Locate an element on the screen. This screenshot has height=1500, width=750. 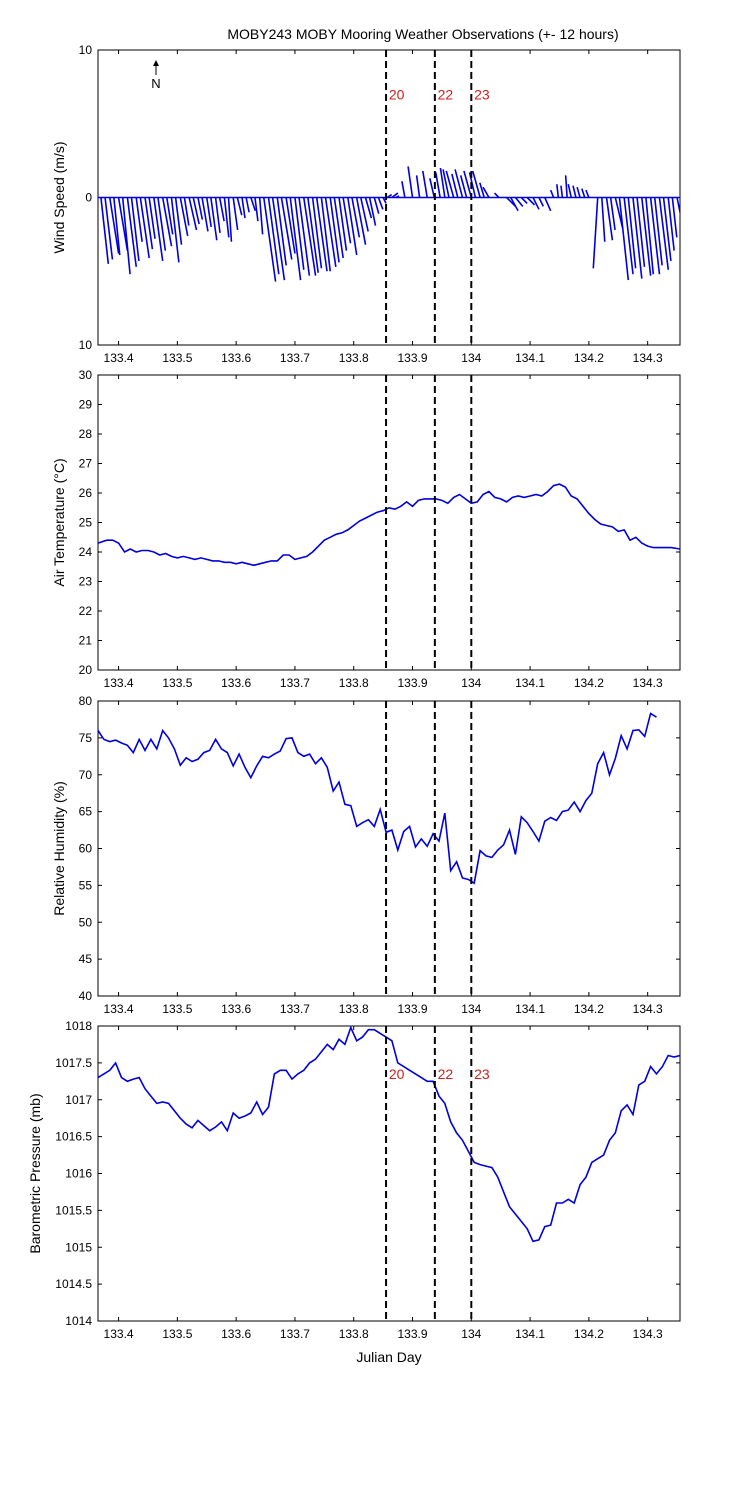
y-tick-label: 27 is located at coordinates (86, 464).